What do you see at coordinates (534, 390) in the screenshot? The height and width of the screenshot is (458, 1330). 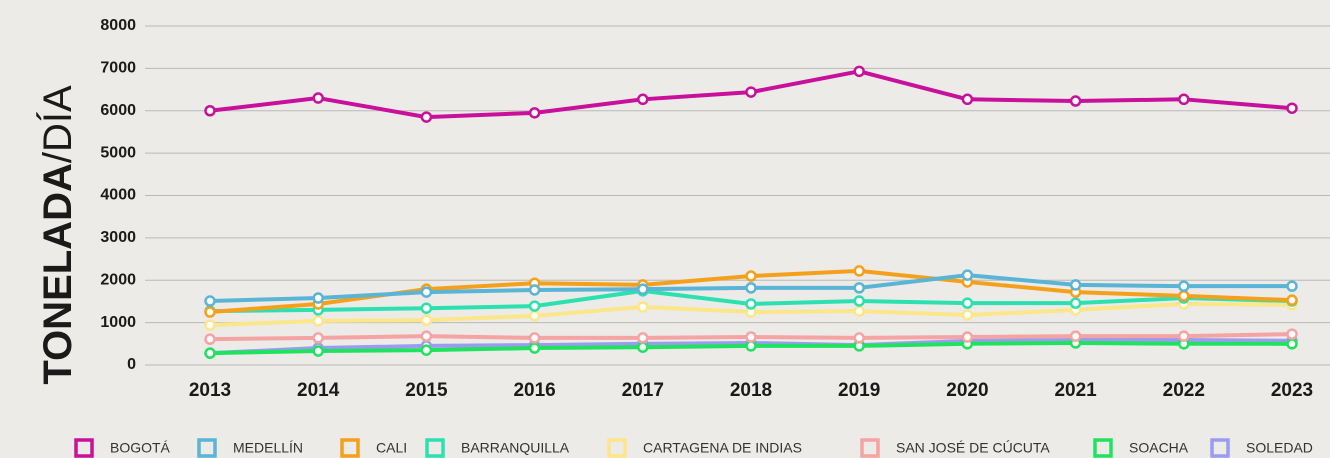 I see `x-tick-label: 2016` at bounding box center [534, 390].